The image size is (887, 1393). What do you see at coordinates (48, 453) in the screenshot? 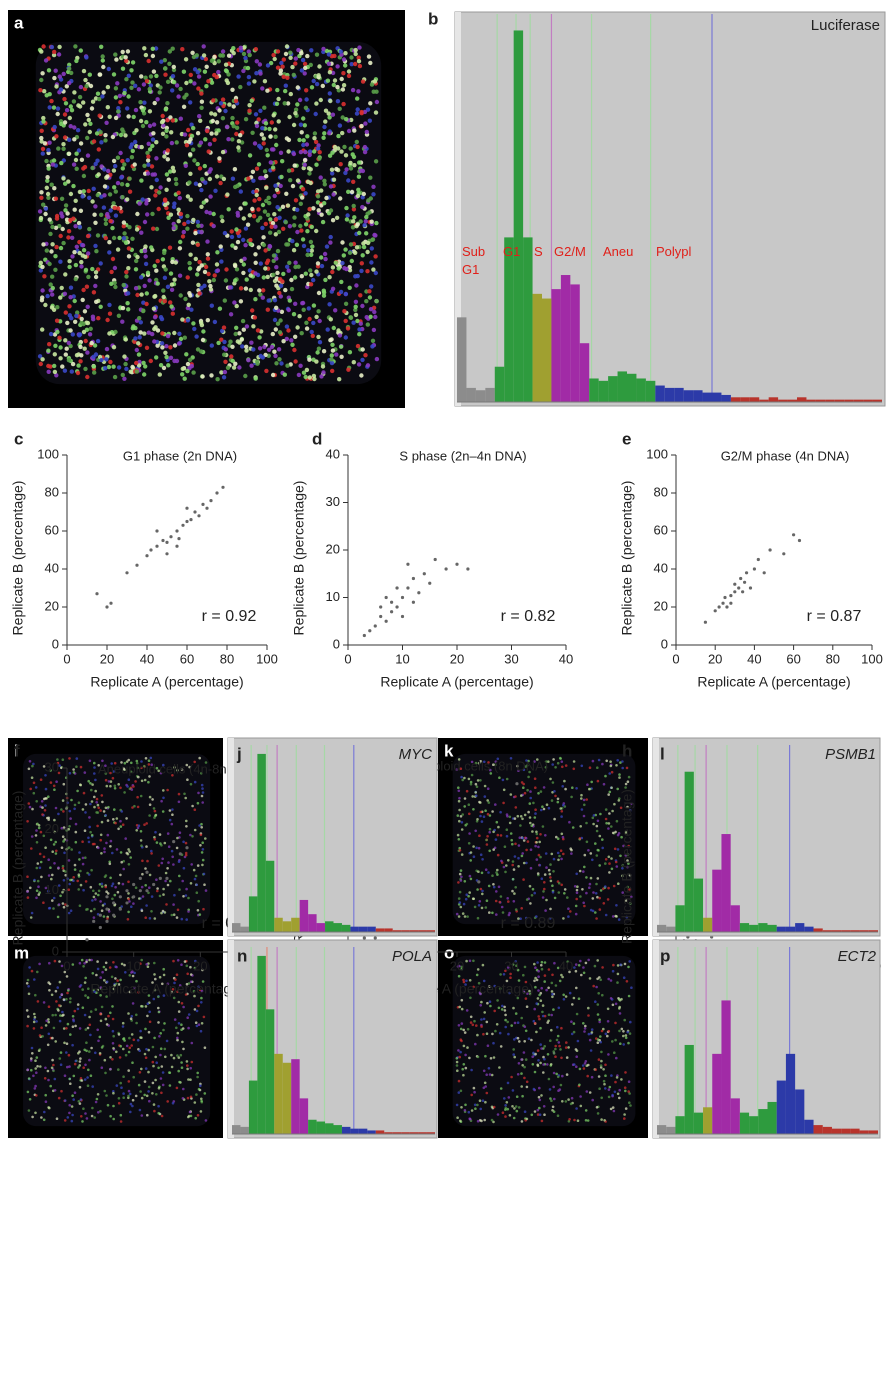
I see `y-tick-label: 100` at bounding box center [48, 453].